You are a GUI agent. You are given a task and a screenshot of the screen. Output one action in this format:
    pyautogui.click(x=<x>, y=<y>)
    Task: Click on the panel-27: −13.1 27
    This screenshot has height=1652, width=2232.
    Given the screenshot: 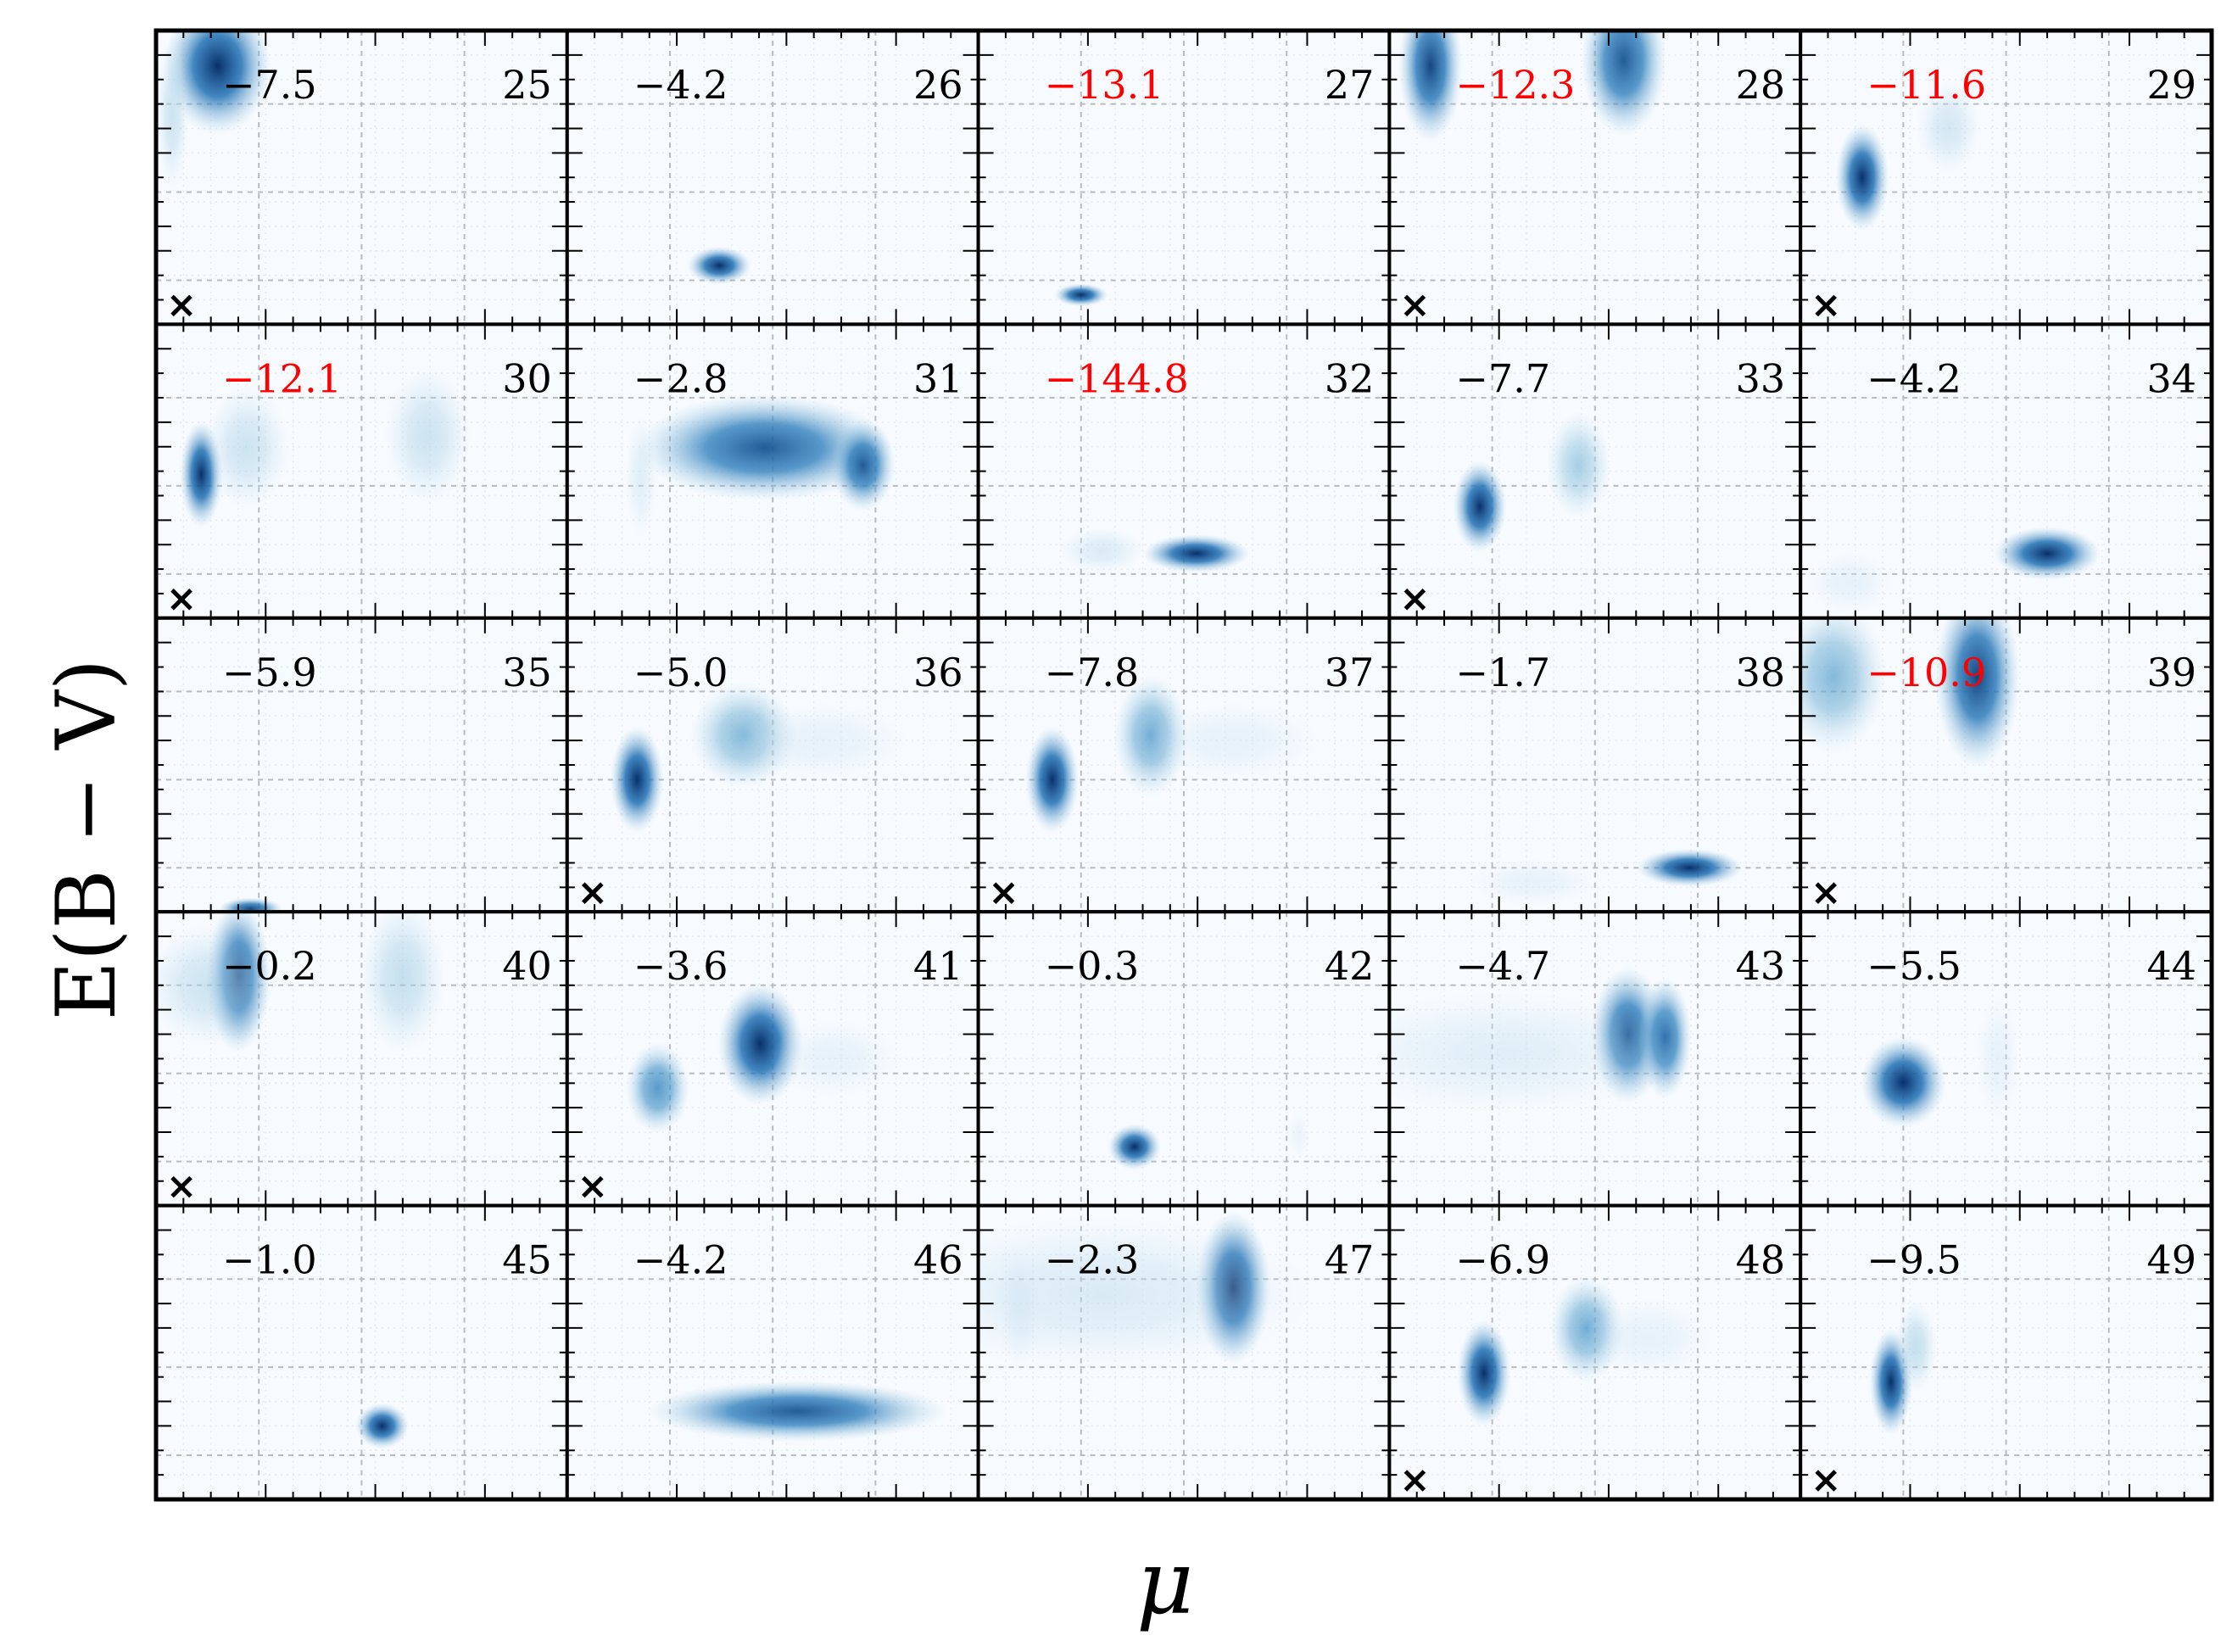 What is the action you would take?
    pyautogui.click(x=1184, y=177)
    